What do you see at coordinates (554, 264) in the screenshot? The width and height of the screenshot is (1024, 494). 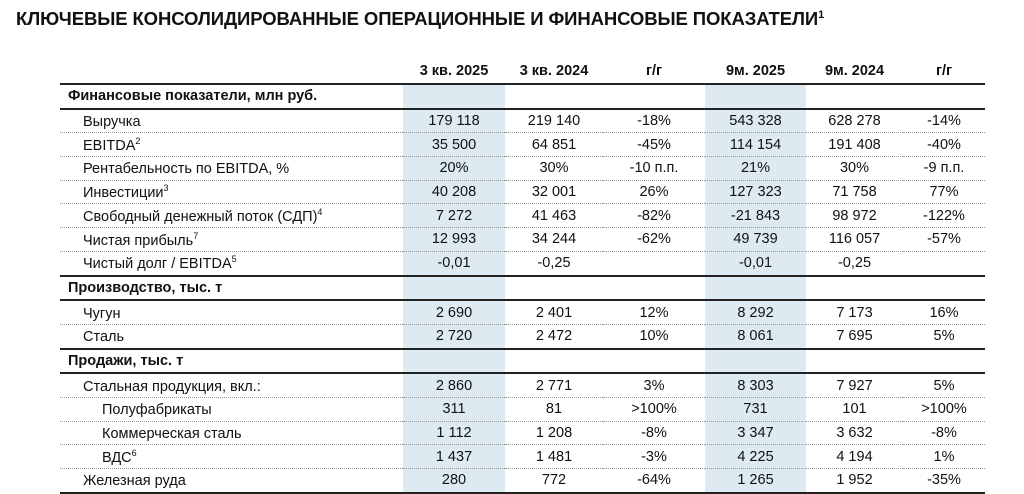 I see `value-cell: -0,25` at bounding box center [554, 264].